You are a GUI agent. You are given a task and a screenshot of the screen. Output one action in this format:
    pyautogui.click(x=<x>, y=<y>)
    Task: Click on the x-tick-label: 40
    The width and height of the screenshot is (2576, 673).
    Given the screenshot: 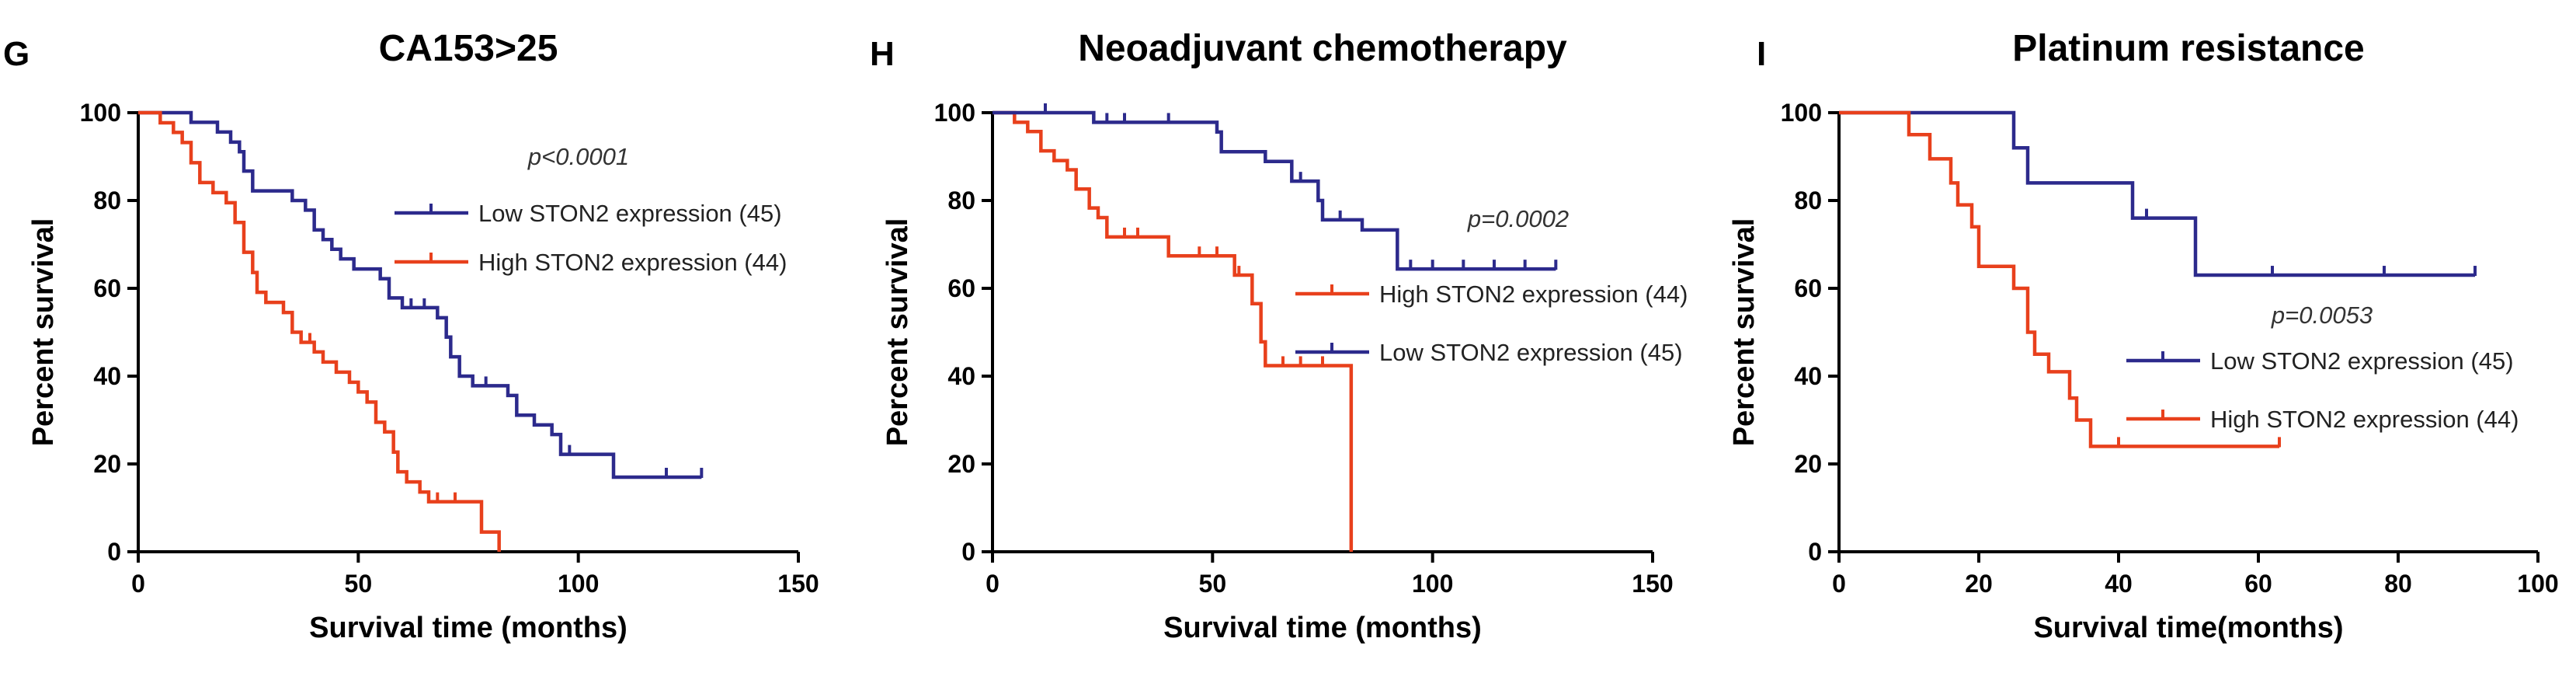 What is the action you would take?
    pyautogui.click(x=2119, y=584)
    